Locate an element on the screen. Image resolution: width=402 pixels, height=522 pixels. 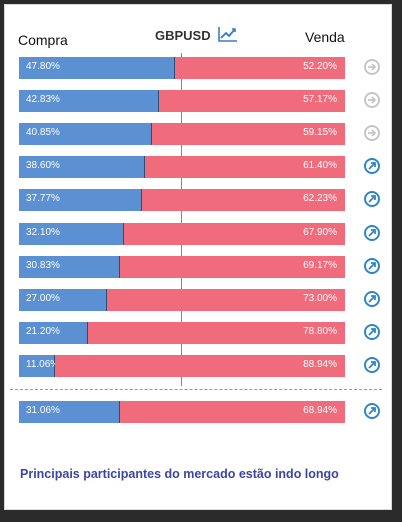
buy-percentage: 31.06% is located at coordinates (43, 410).